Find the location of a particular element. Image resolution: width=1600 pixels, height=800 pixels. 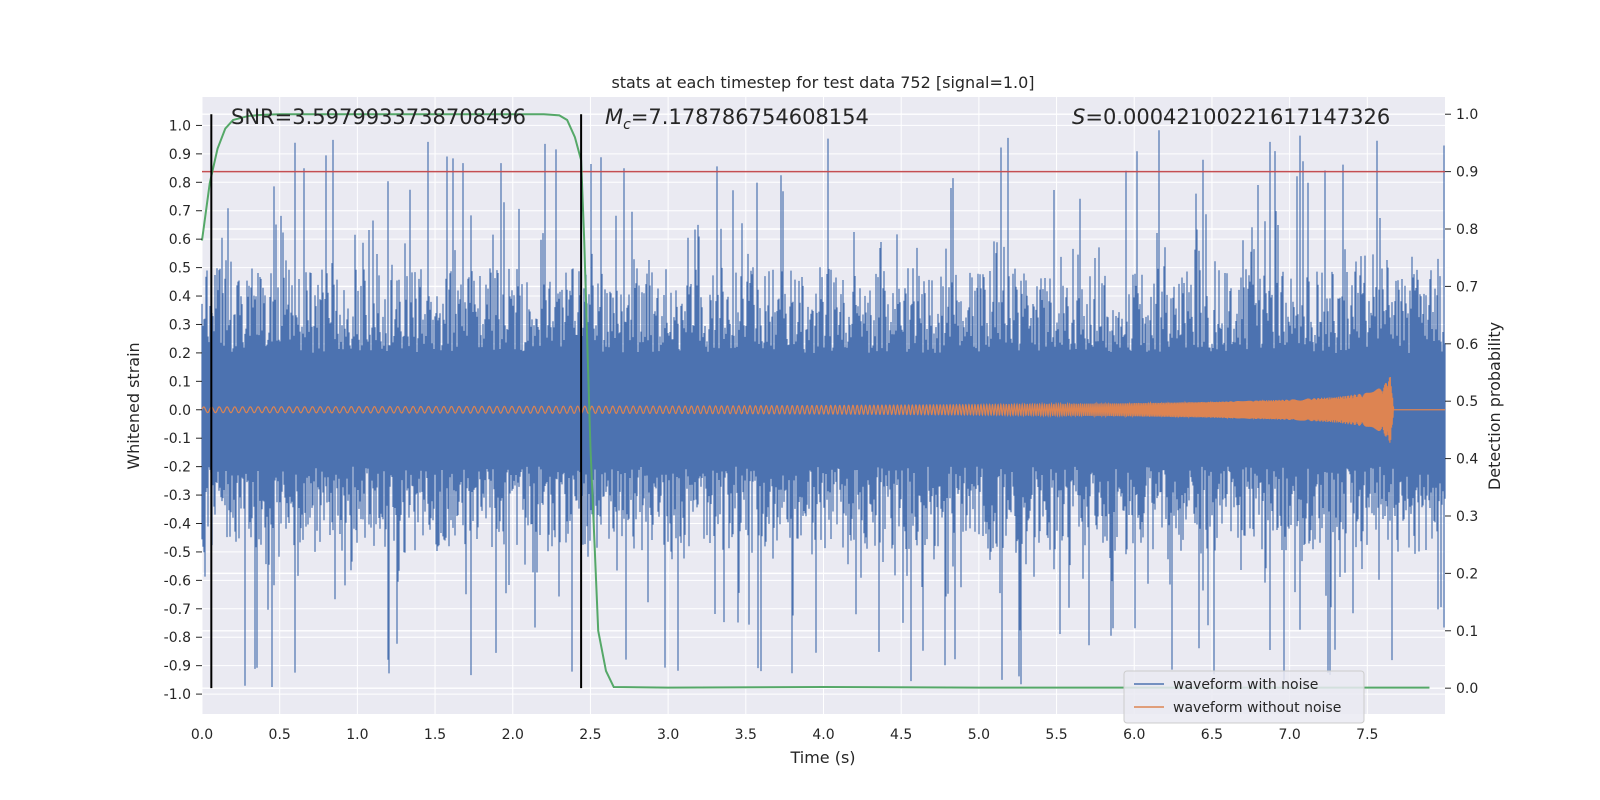

y-tick-label: 0.2 is located at coordinates (180, 354).